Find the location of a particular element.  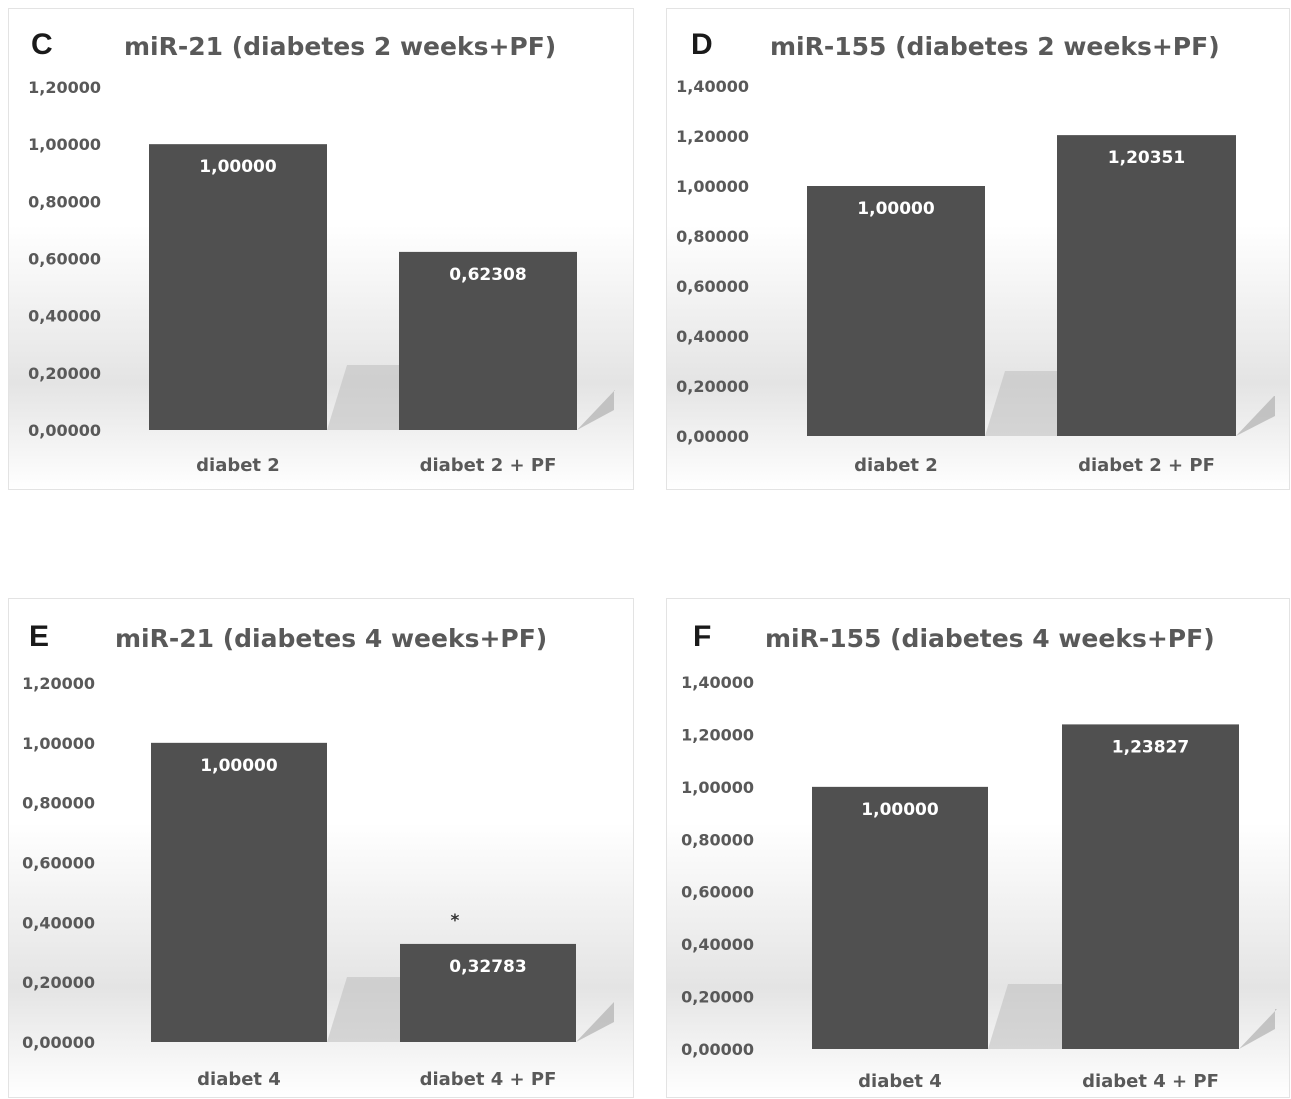

panel-letter: E is located at coordinates (39, 636).